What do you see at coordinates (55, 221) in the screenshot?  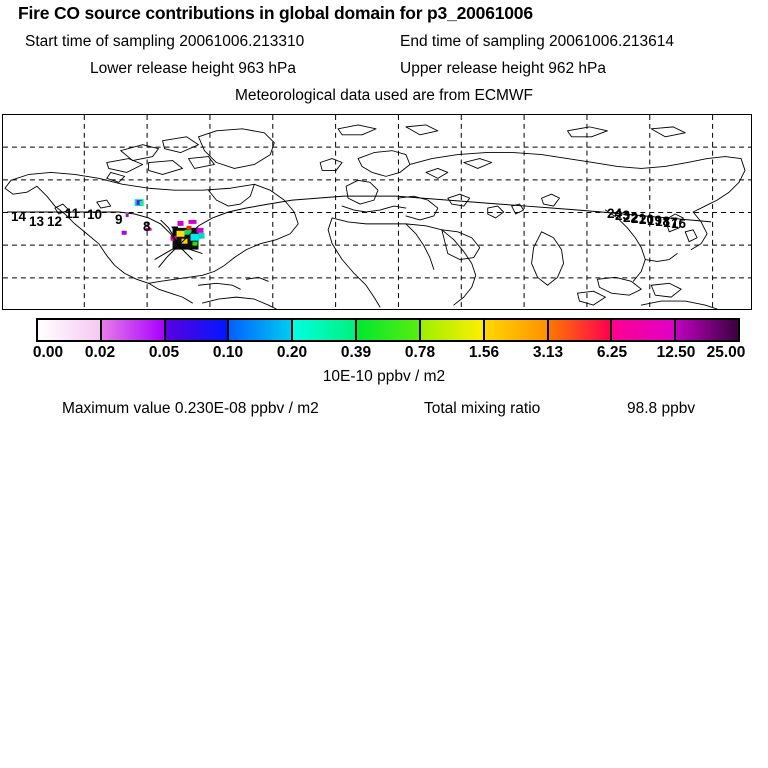 I see `trajectory-label-12: 12` at bounding box center [55, 221].